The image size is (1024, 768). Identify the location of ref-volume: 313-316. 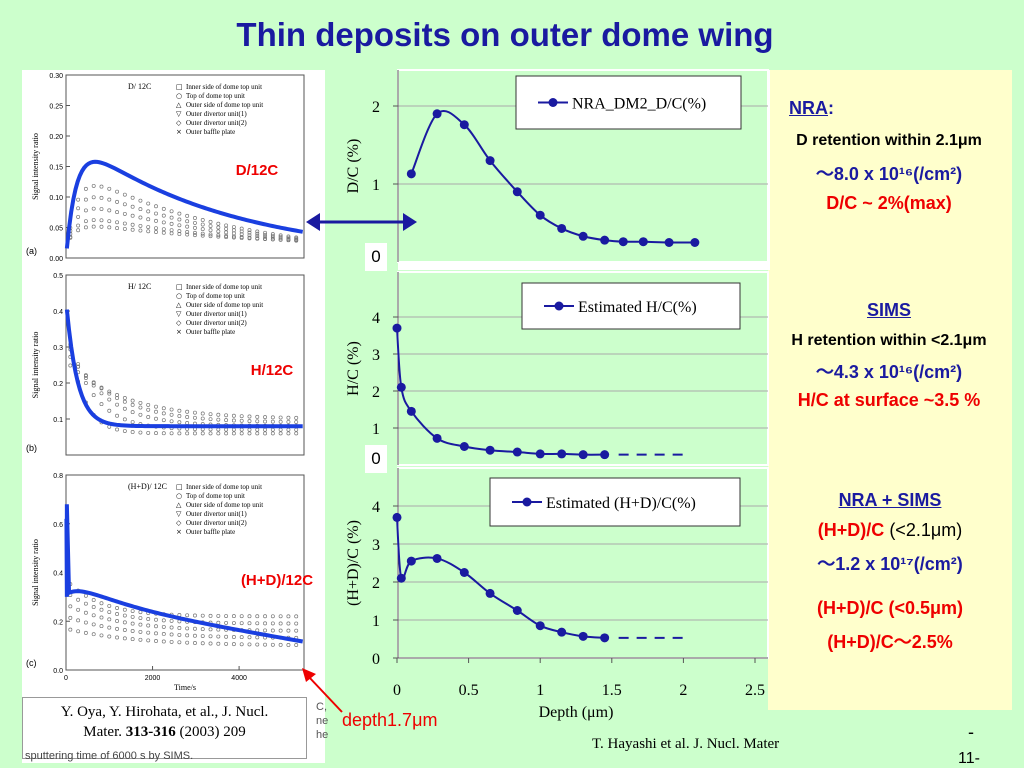
(150, 732).